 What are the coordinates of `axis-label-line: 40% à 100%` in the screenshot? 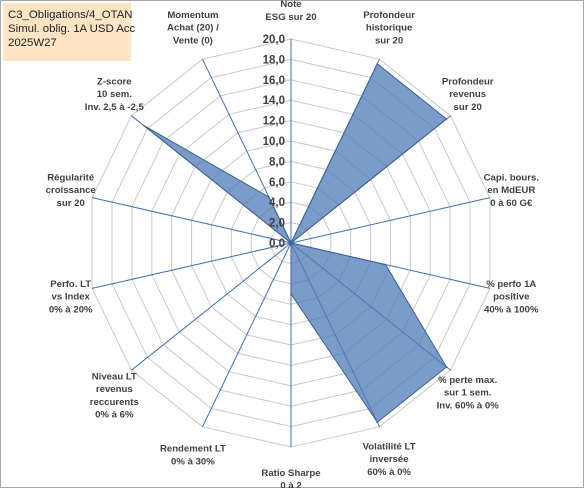 It's located at (511, 310).